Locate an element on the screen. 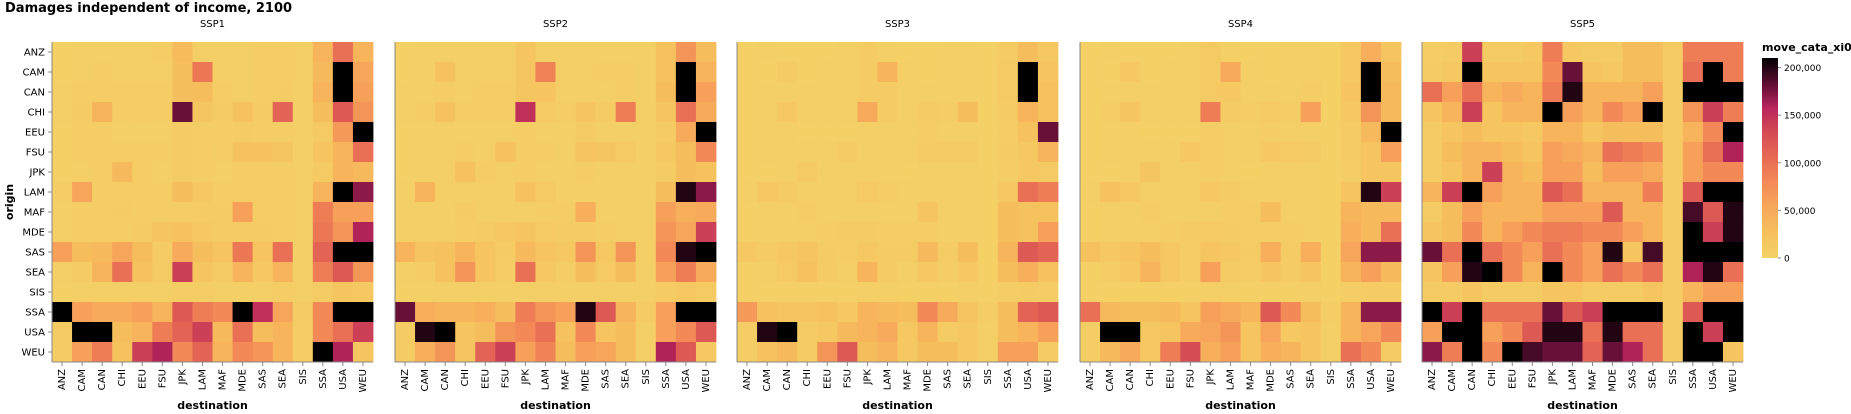 This screenshot has width=1851, height=414. x-tick-label: FSU is located at coordinates (162, 378).